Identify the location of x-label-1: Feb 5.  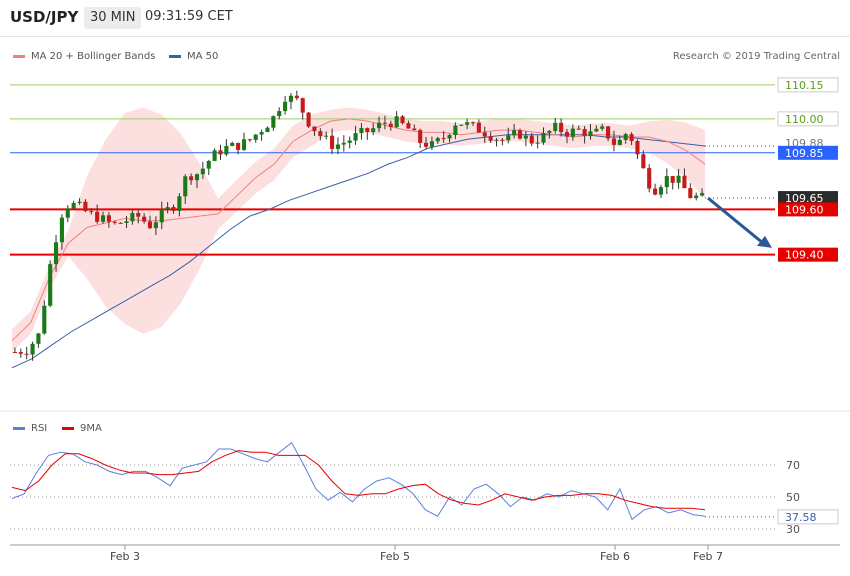
(395, 556).